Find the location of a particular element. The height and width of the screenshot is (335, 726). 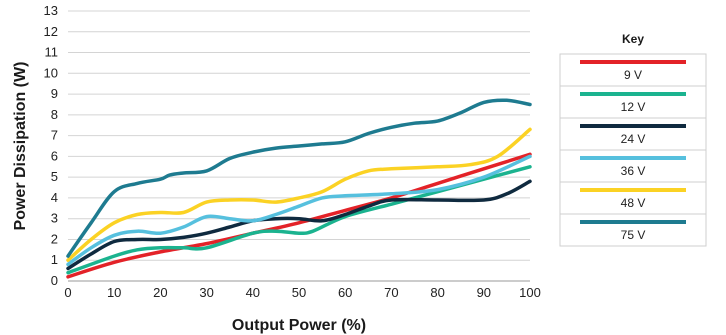

x-tick-label: 80 is located at coordinates (437, 292).